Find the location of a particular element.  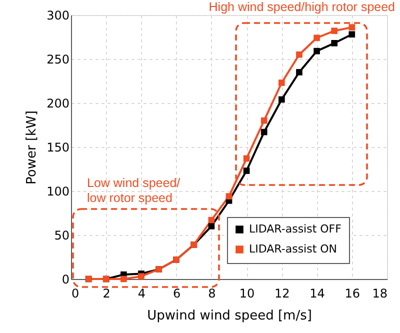

x-tick-label: 4 is located at coordinates (142, 293).